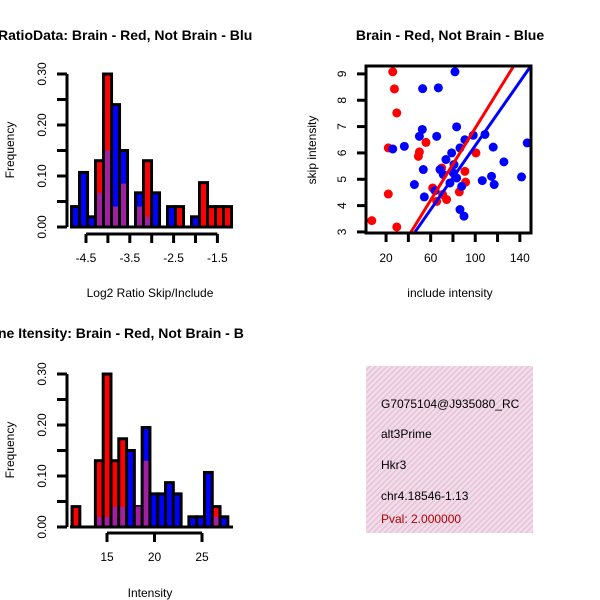  What do you see at coordinates (342, 73) in the screenshot?
I see `y-tick-label: 9` at bounding box center [342, 73].